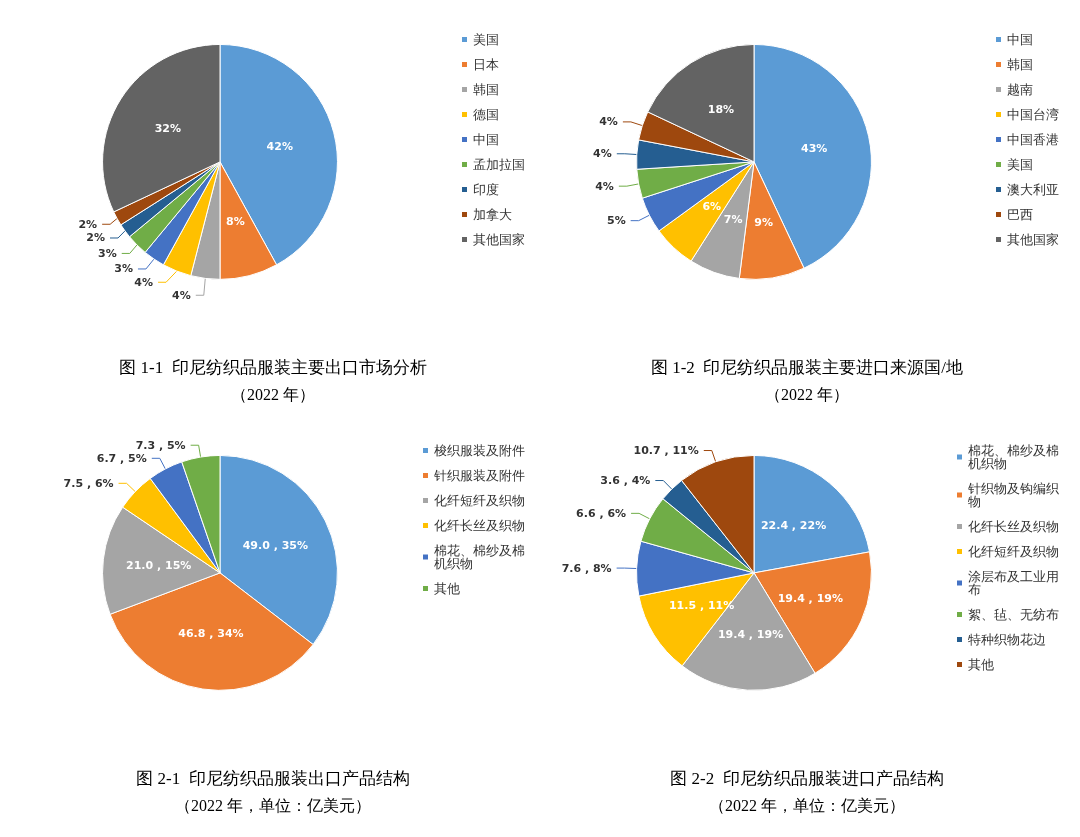 The height and width of the screenshot is (837, 1080). Describe the element at coordinates (733, 220) in the screenshot. I see `data-label: 7%` at that location.